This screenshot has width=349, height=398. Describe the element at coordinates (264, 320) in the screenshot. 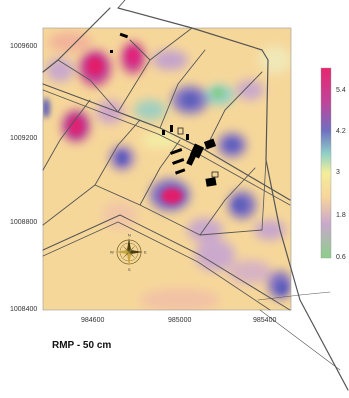

I see `x-tick-label: 985400` at that location.